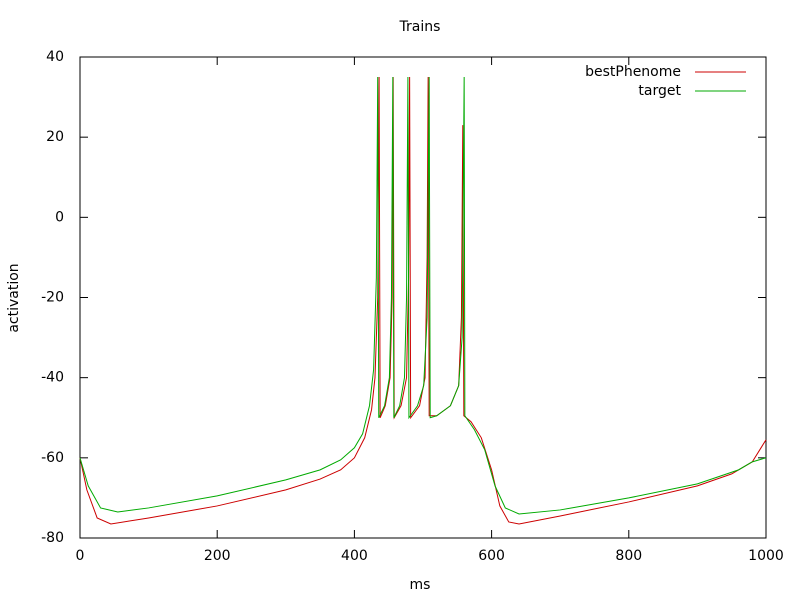  Describe the element at coordinates (420, 585) in the screenshot. I see `x-axis-label: ms` at that location.